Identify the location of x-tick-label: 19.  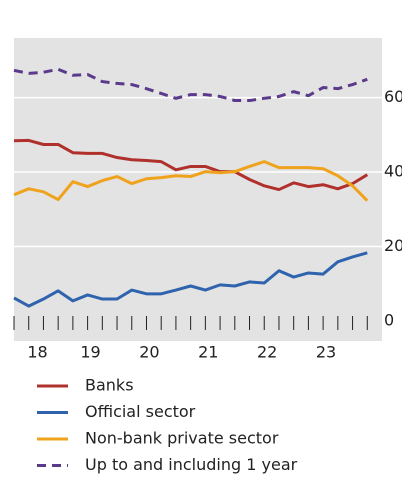
(90, 352).